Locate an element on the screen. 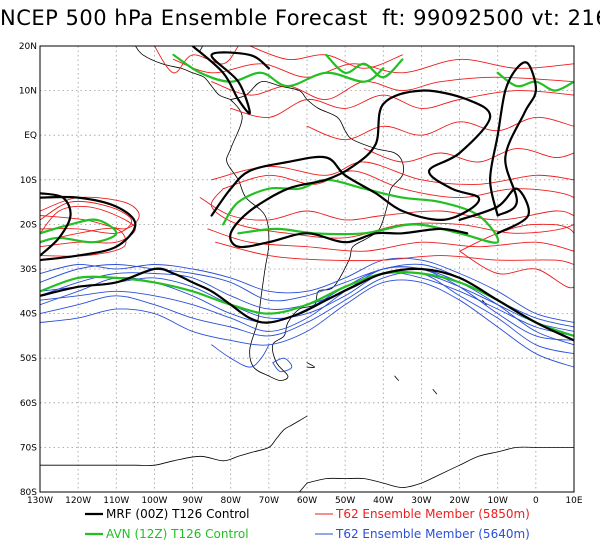 The image size is (600, 560). lat-tick-label: EQ is located at coordinates (30, 136).